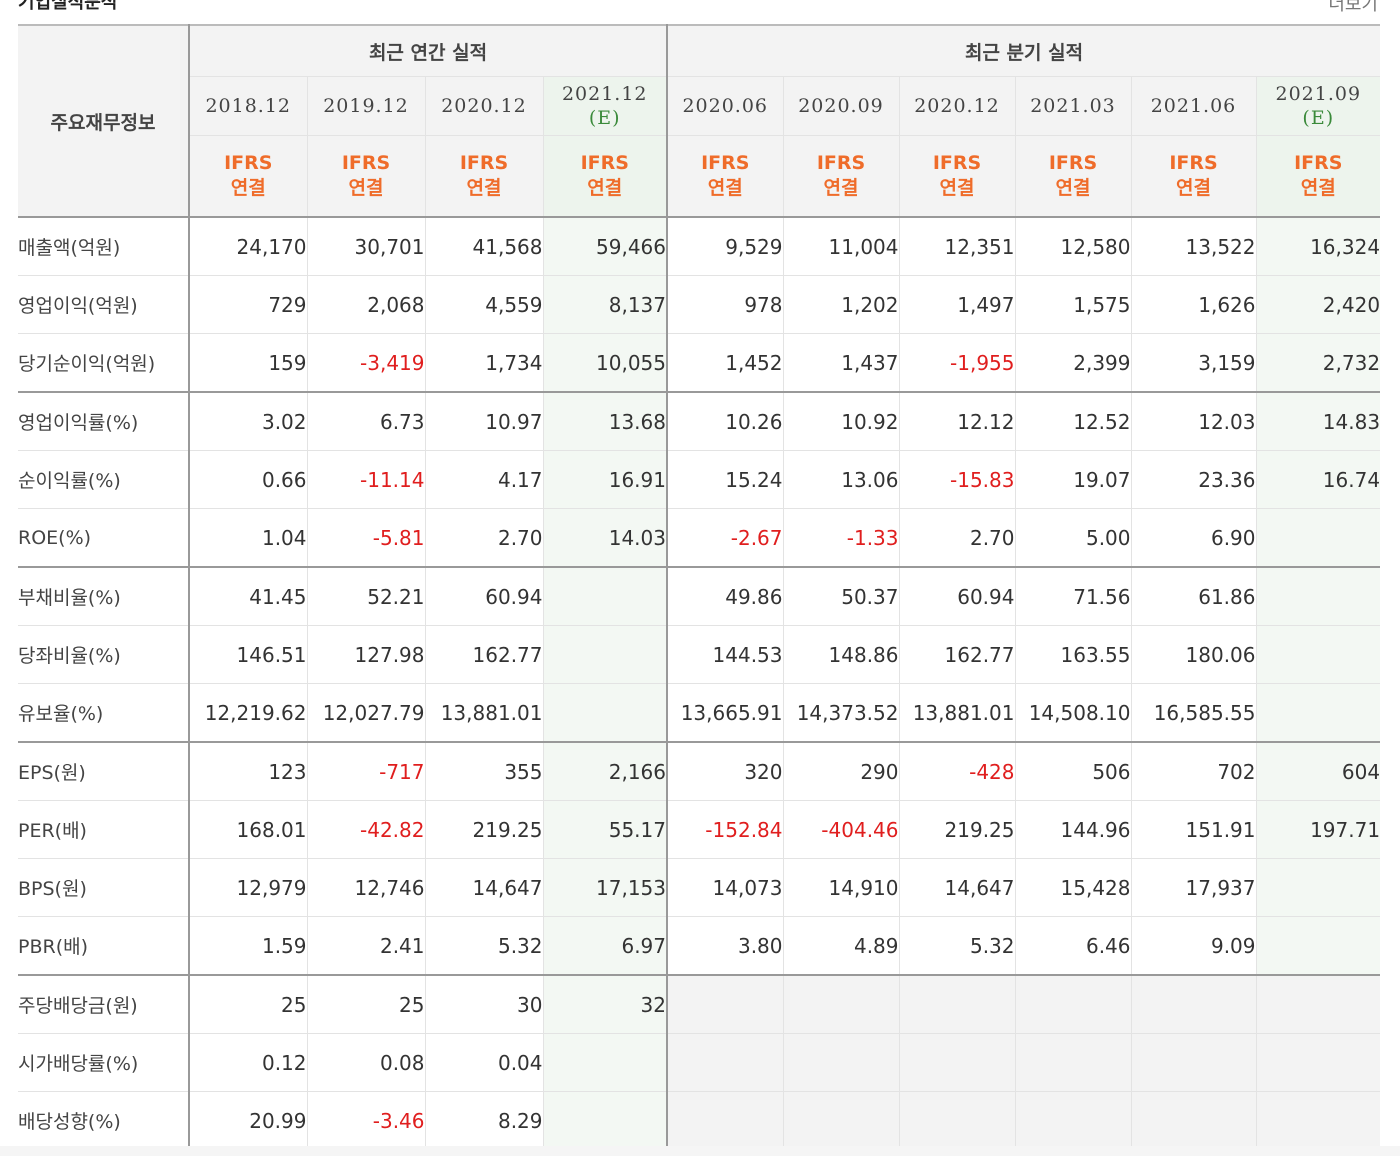 This screenshot has width=1400, height=1156. Describe the element at coordinates (840, 771) in the screenshot. I see `table-cell: 290` at that location.